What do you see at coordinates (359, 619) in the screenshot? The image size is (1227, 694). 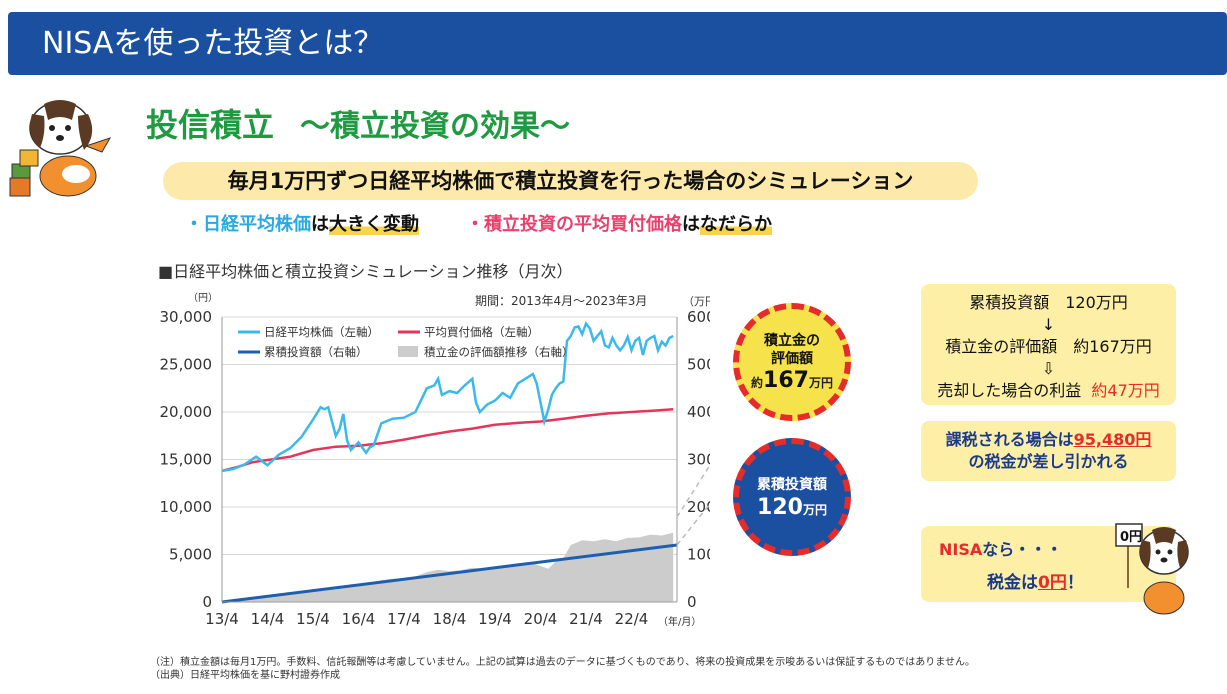 I see `x-tick-label: 16/4` at bounding box center [359, 619].